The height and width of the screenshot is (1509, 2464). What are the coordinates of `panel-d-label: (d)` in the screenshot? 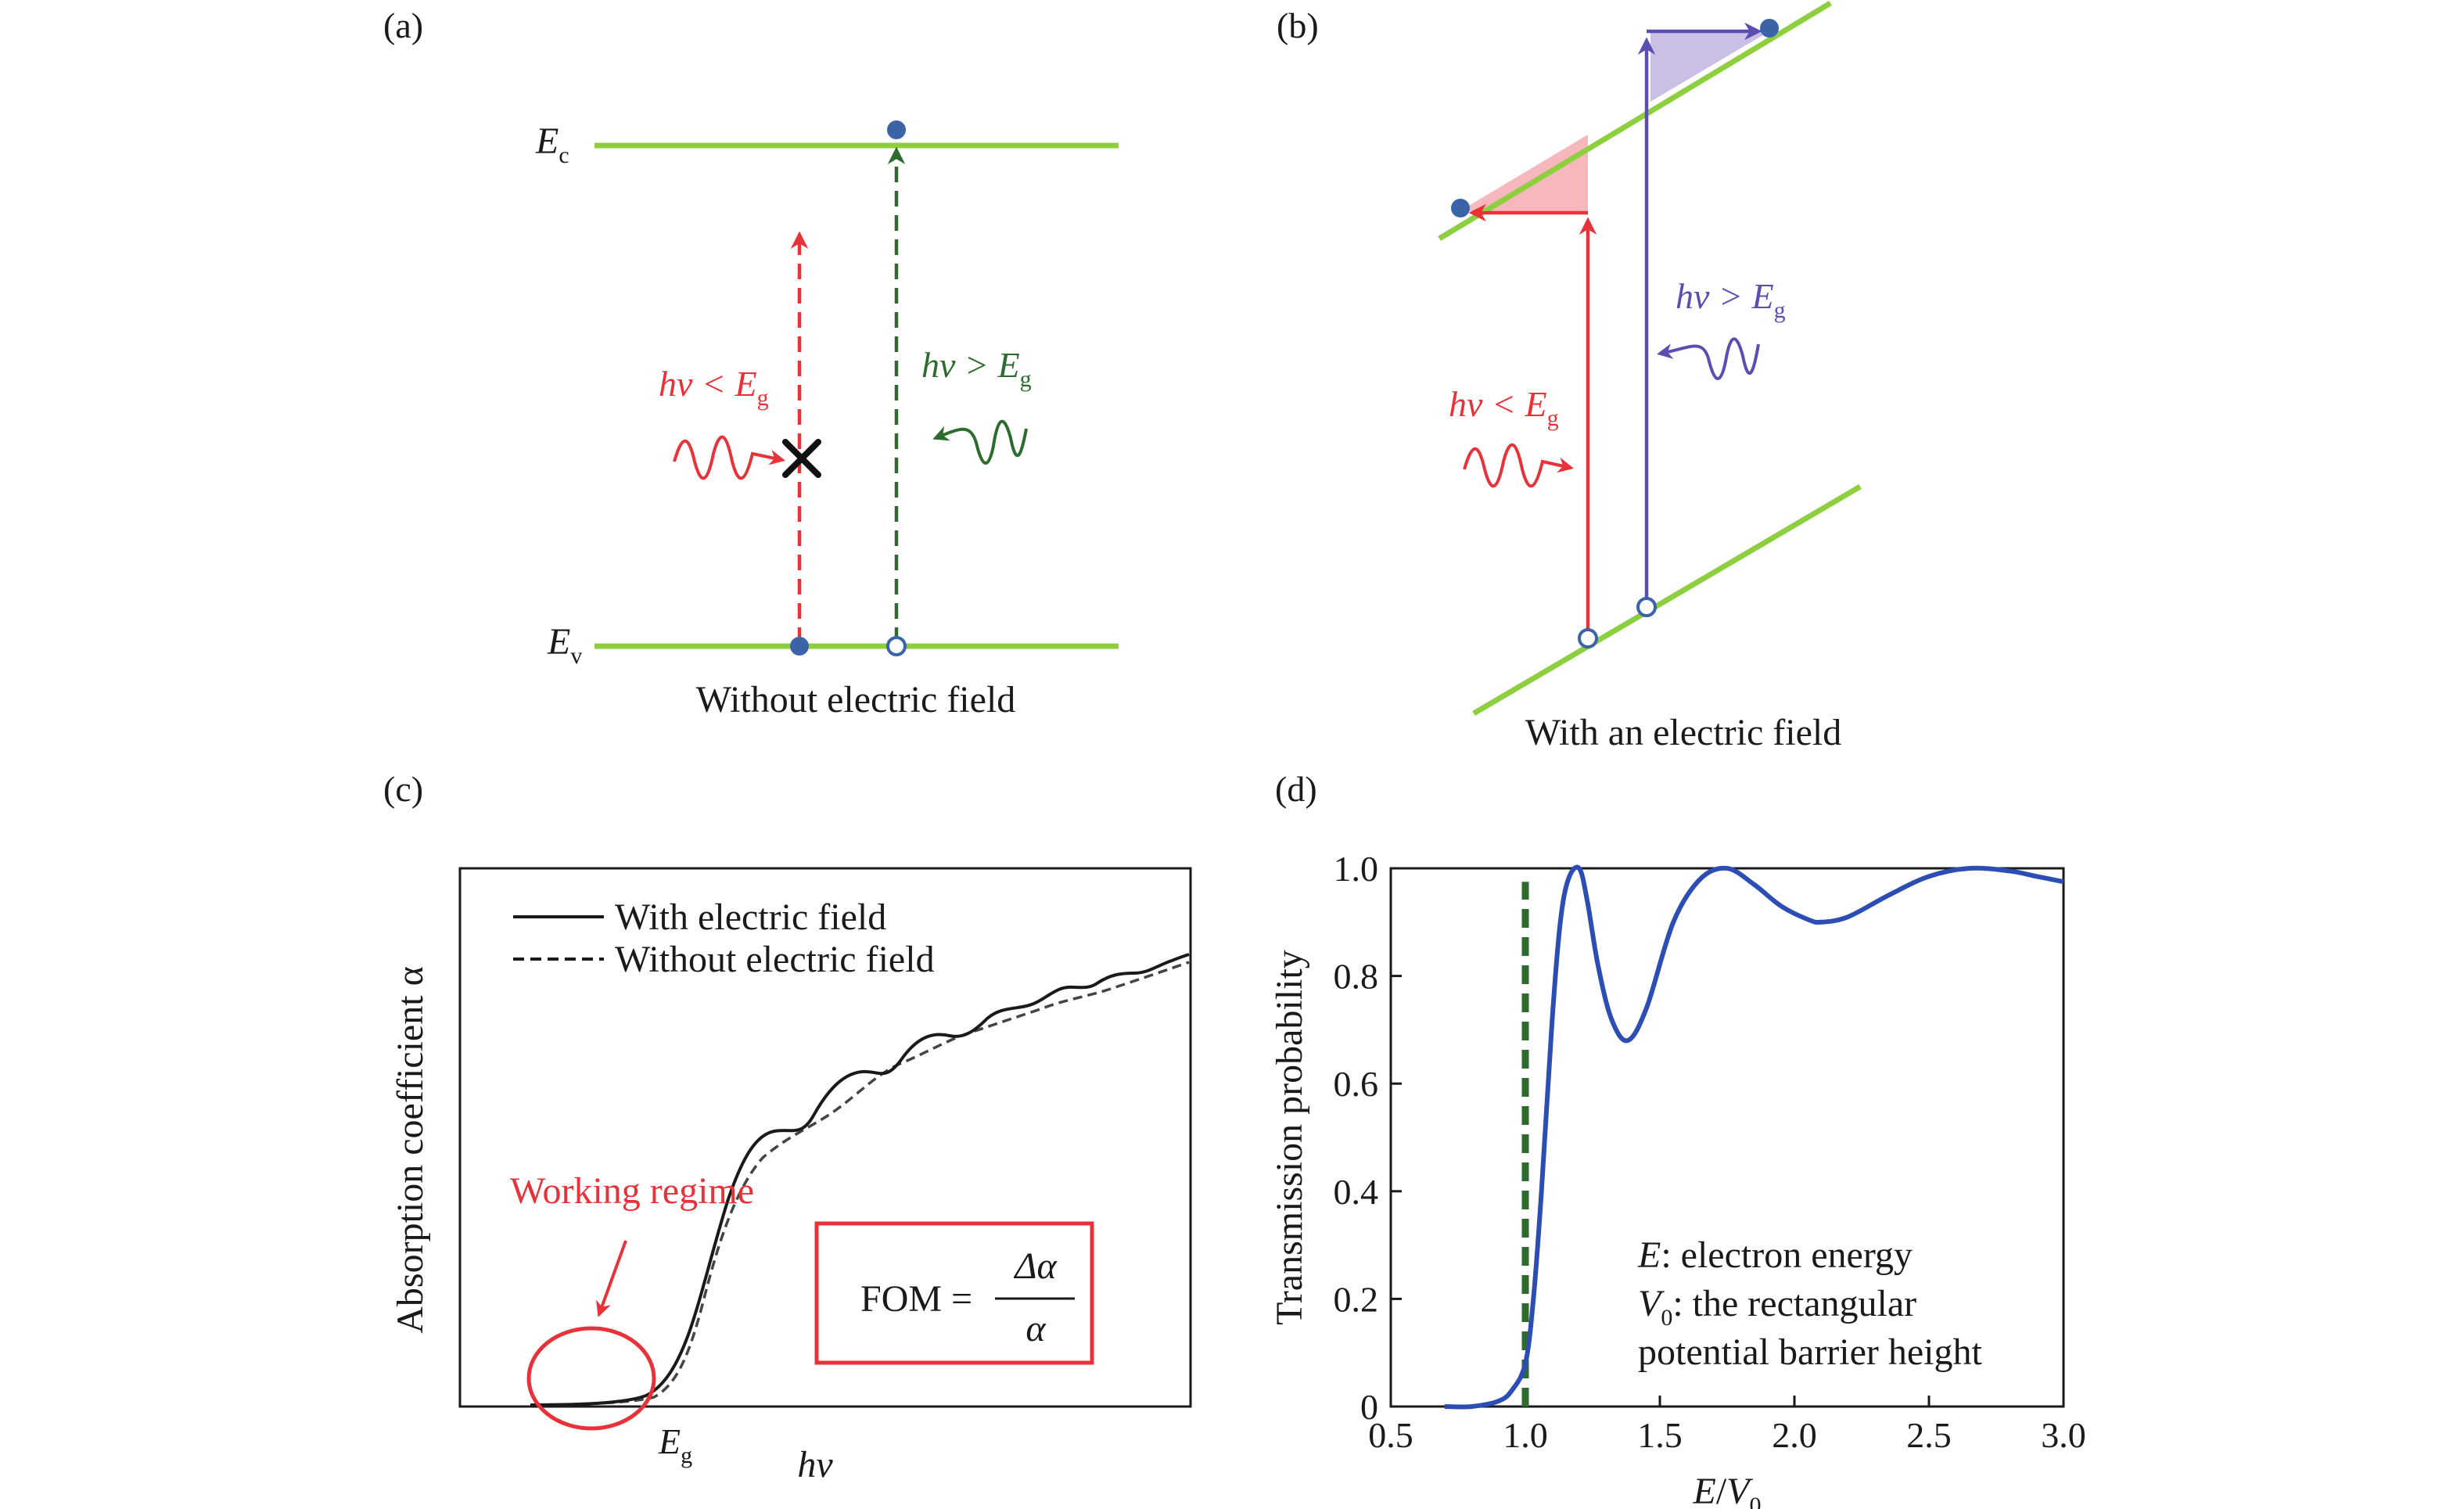 It's located at (1296, 789).